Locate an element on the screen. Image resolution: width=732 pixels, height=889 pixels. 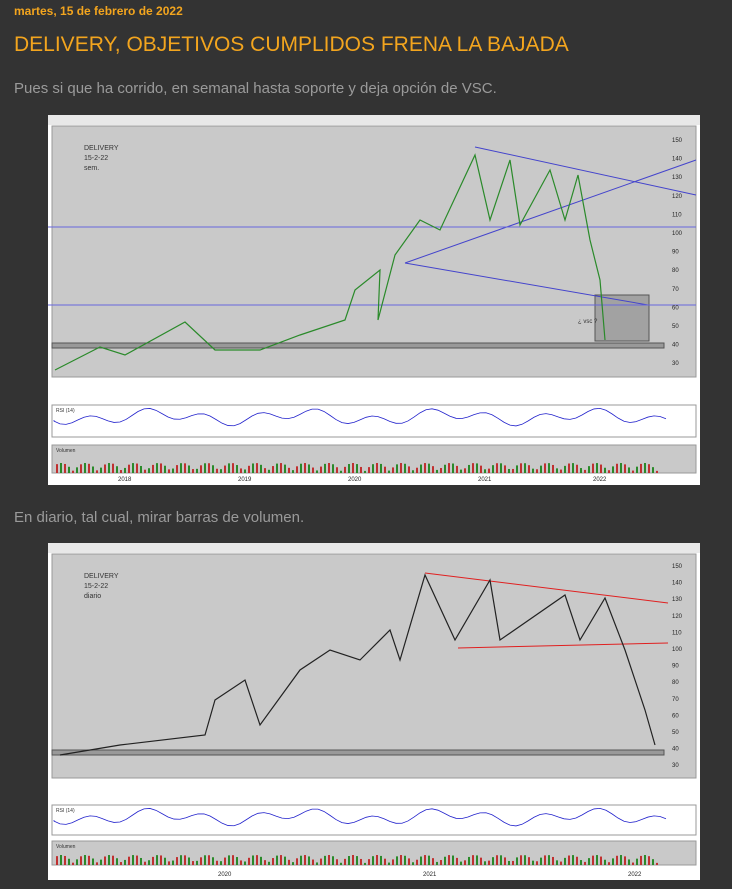
price-label: 50 is located at coordinates (675, 327).